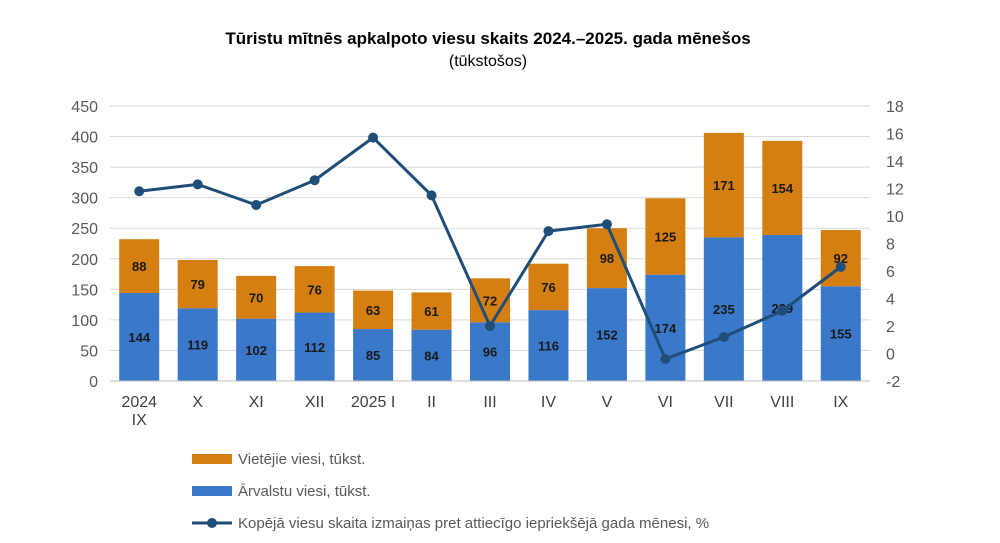 The image size is (1000, 543). What do you see at coordinates (548, 402) in the screenshot?
I see `x-category-label: IV` at bounding box center [548, 402].